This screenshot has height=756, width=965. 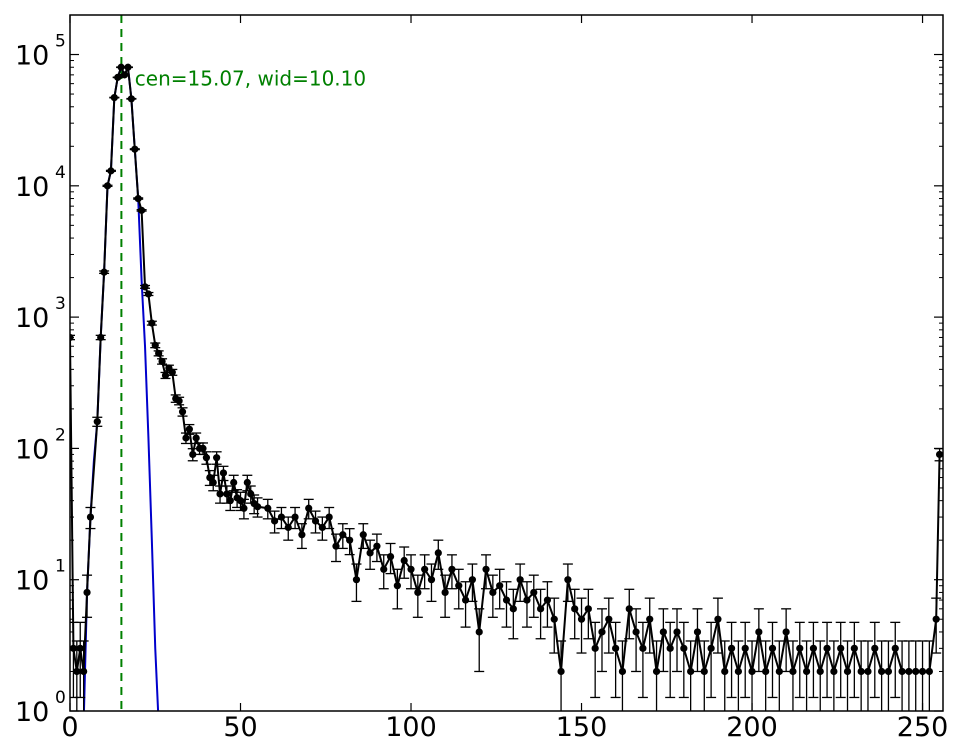 What do you see at coordinates (60, 567) in the screenshot?
I see `y-tick-exponent: 1` at bounding box center [60, 567].